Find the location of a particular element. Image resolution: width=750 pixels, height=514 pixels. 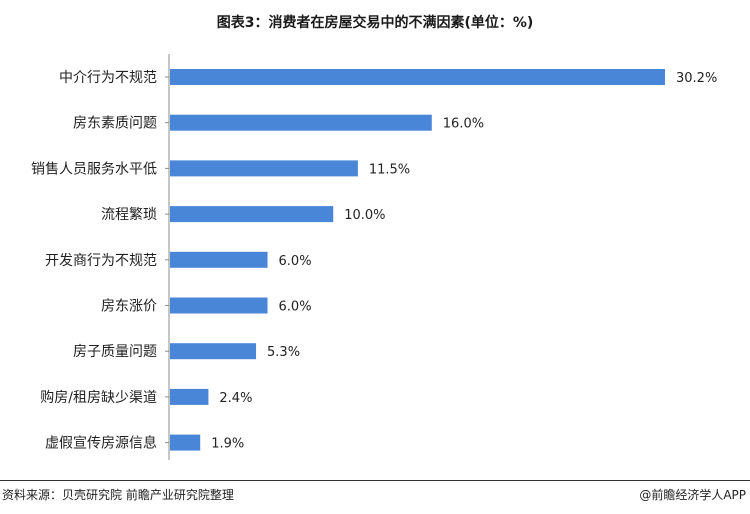

value-label: 16.0% is located at coordinates (463, 124).